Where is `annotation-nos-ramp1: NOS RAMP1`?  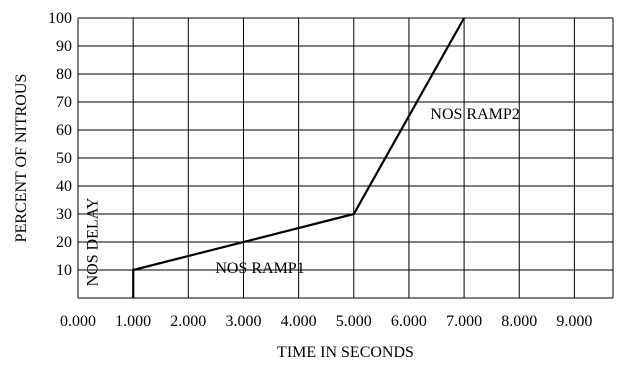
annotation-nos-ramp1: NOS RAMP1 is located at coordinates (259, 268).